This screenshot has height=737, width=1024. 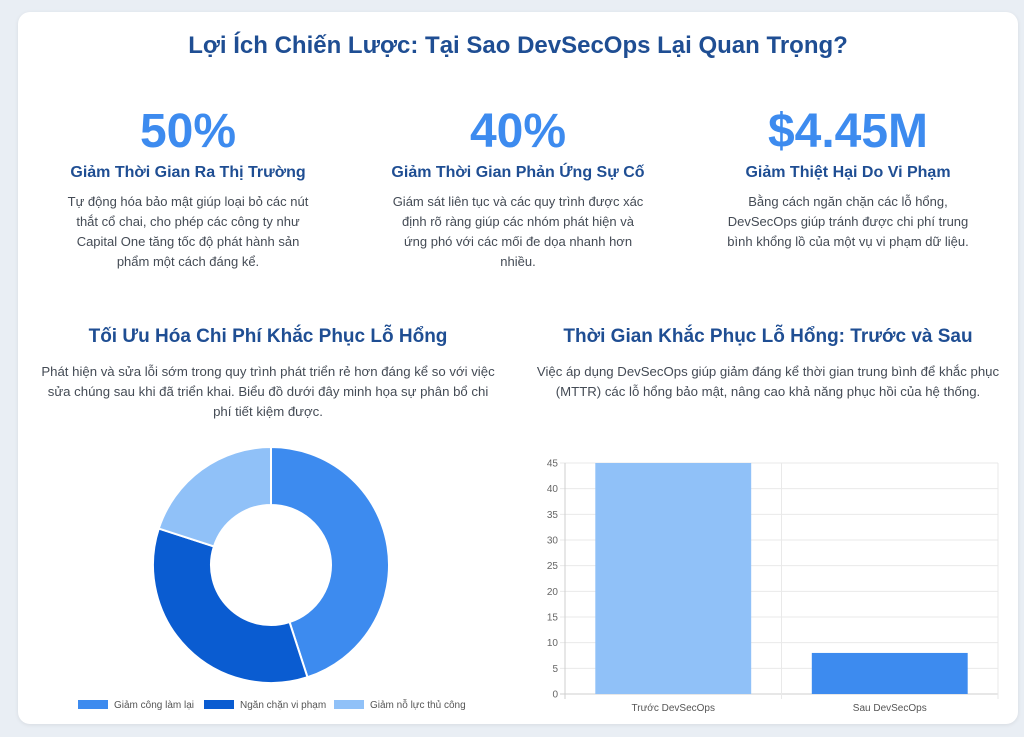 What do you see at coordinates (188, 131) in the screenshot?
I see `stat-value: 50%` at bounding box center [188, 131].